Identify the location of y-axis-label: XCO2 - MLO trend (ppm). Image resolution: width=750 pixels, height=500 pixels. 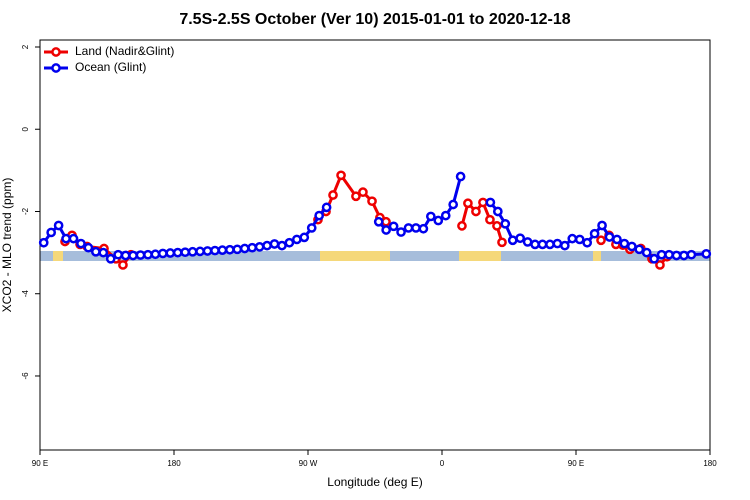
(7, 245).